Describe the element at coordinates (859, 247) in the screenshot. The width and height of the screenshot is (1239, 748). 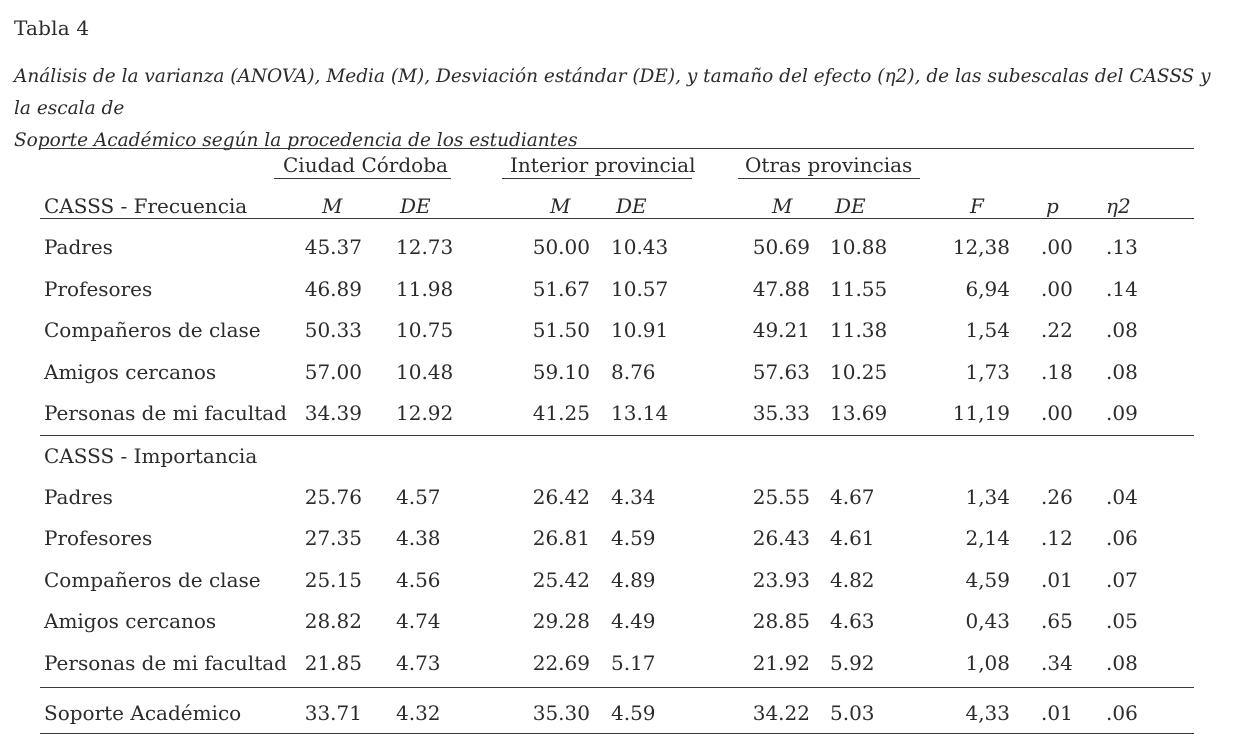
I see `cell-de-otras: 10.88` at that location.